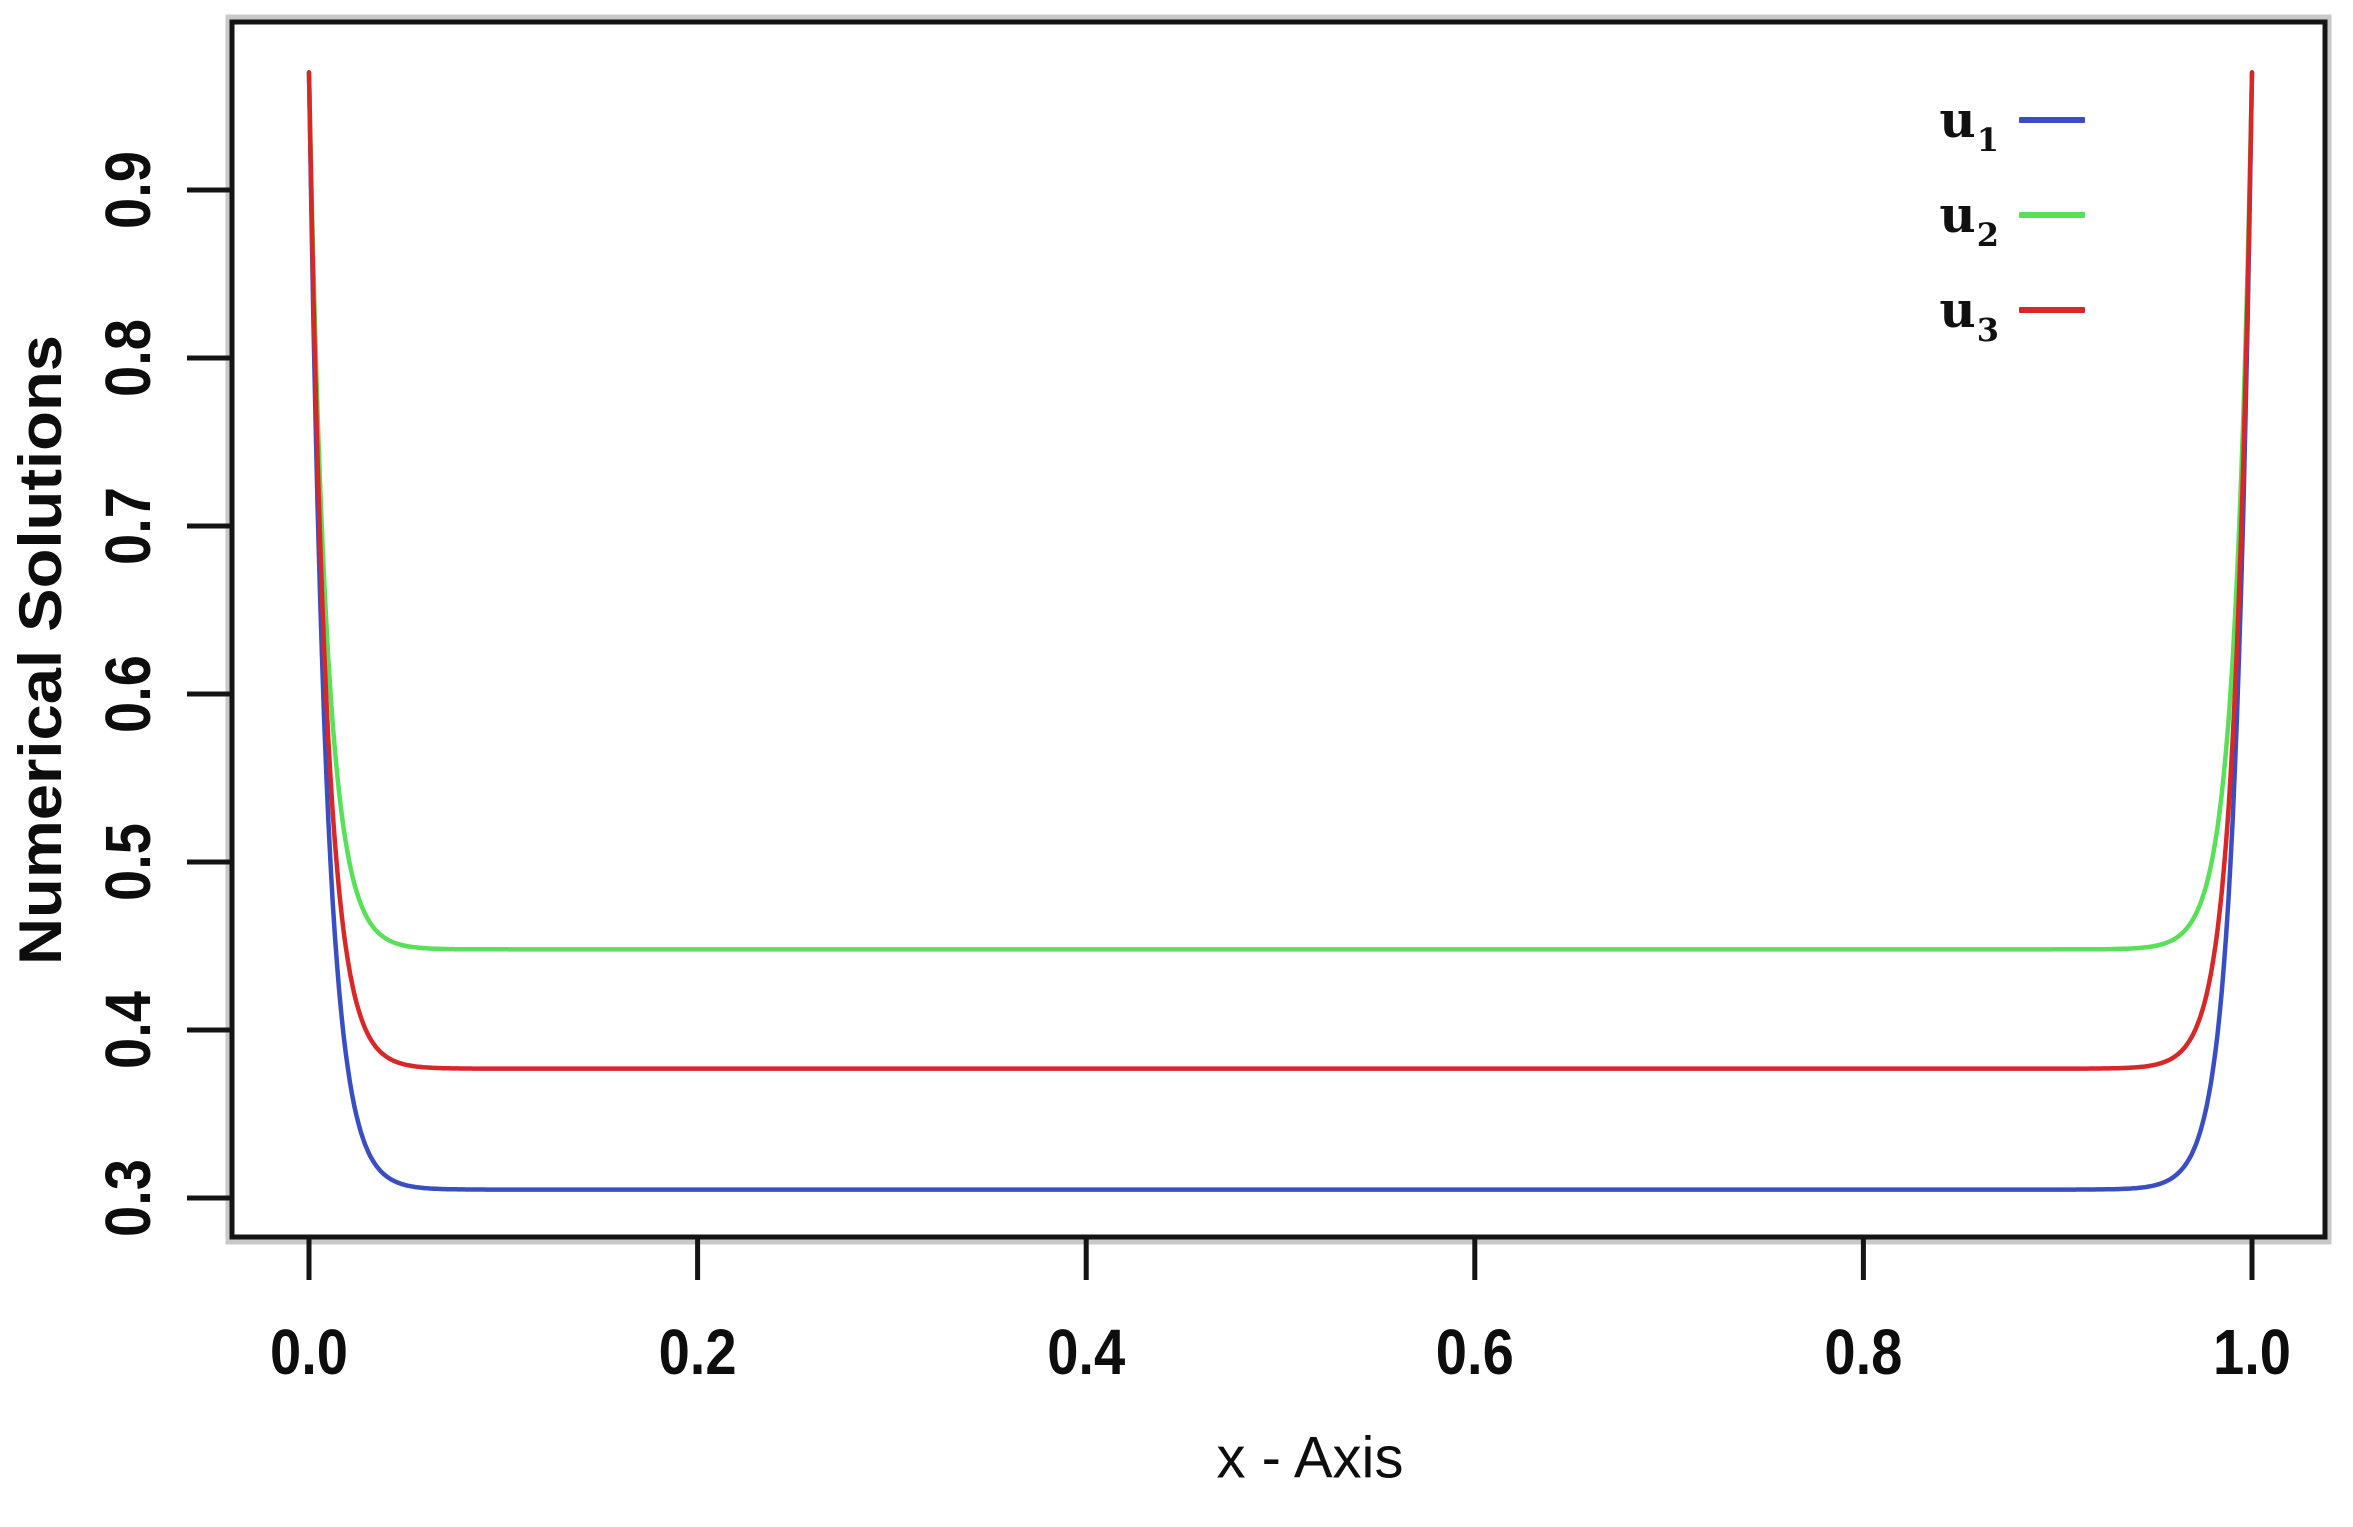 The image size is (2353, 1527). I want to click on legend-label-u2: u2, so click(1969, 219).